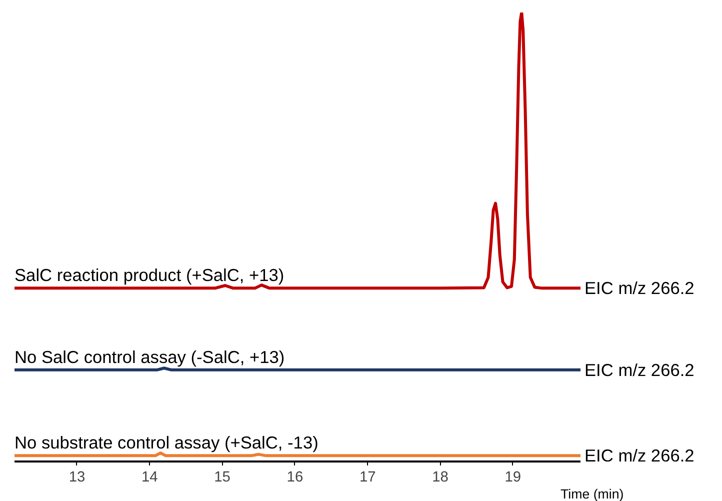  I want to click on x-tick-label: 13, so click(77, 478).